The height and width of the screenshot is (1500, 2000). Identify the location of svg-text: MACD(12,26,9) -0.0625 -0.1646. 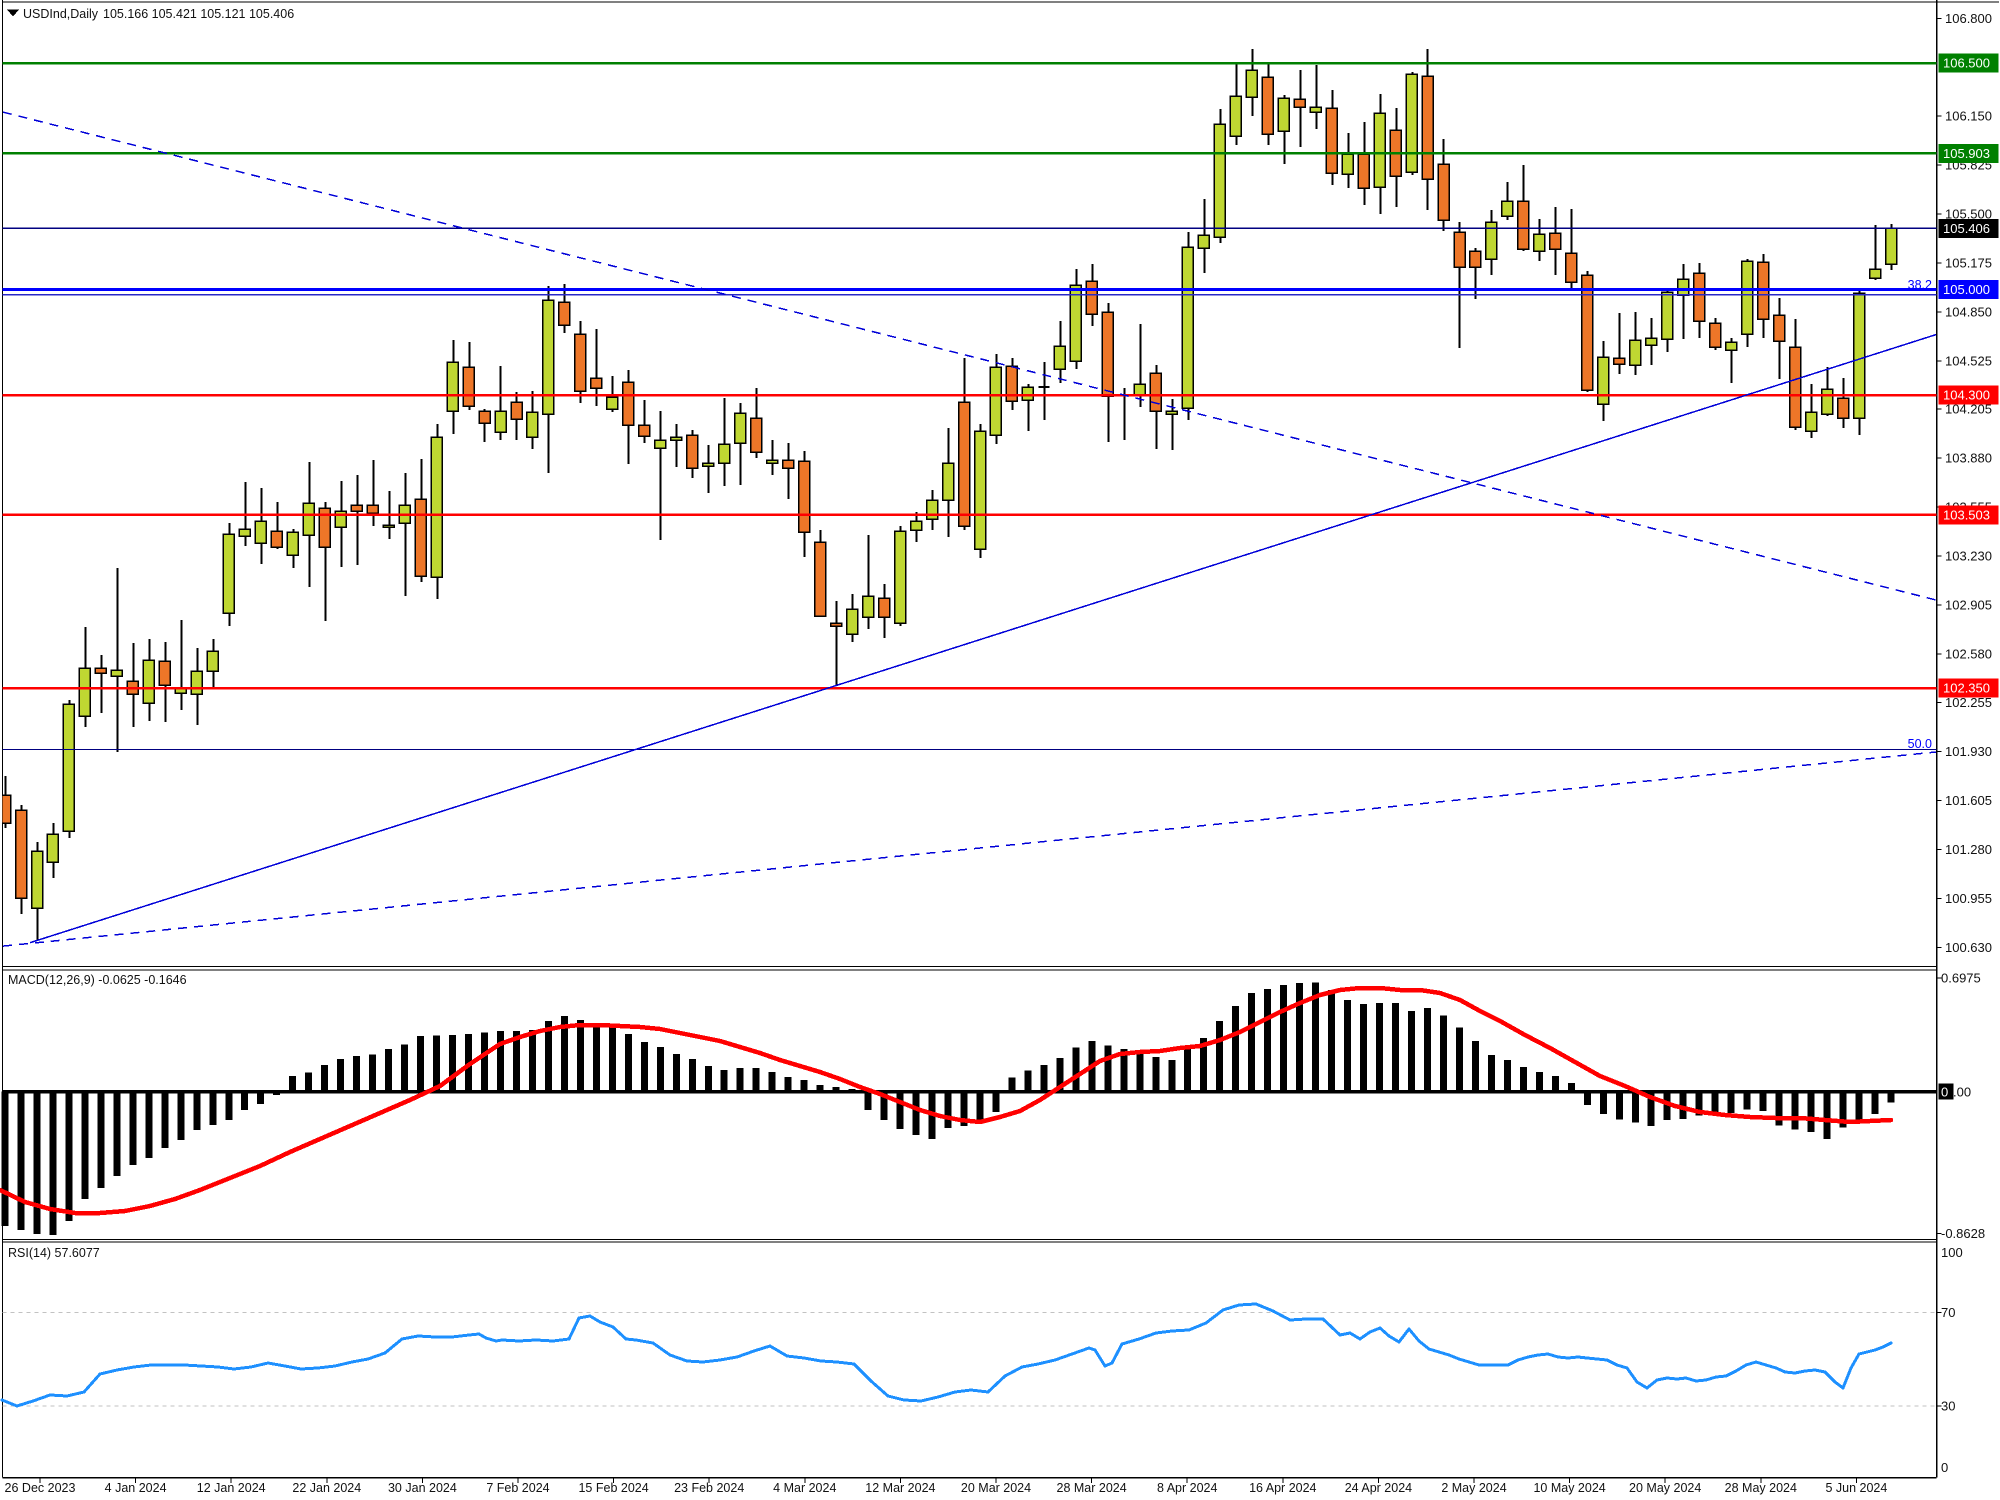
(97, 980).